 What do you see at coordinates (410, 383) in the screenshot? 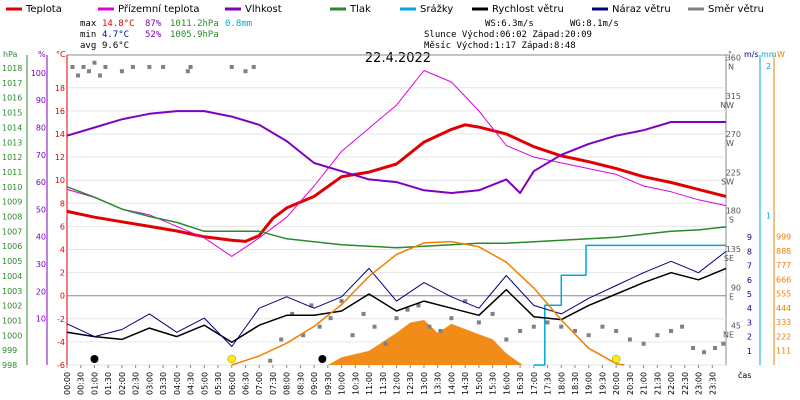
I see `x-tick-label-25: 12:30` at bounding box center [410, 383].